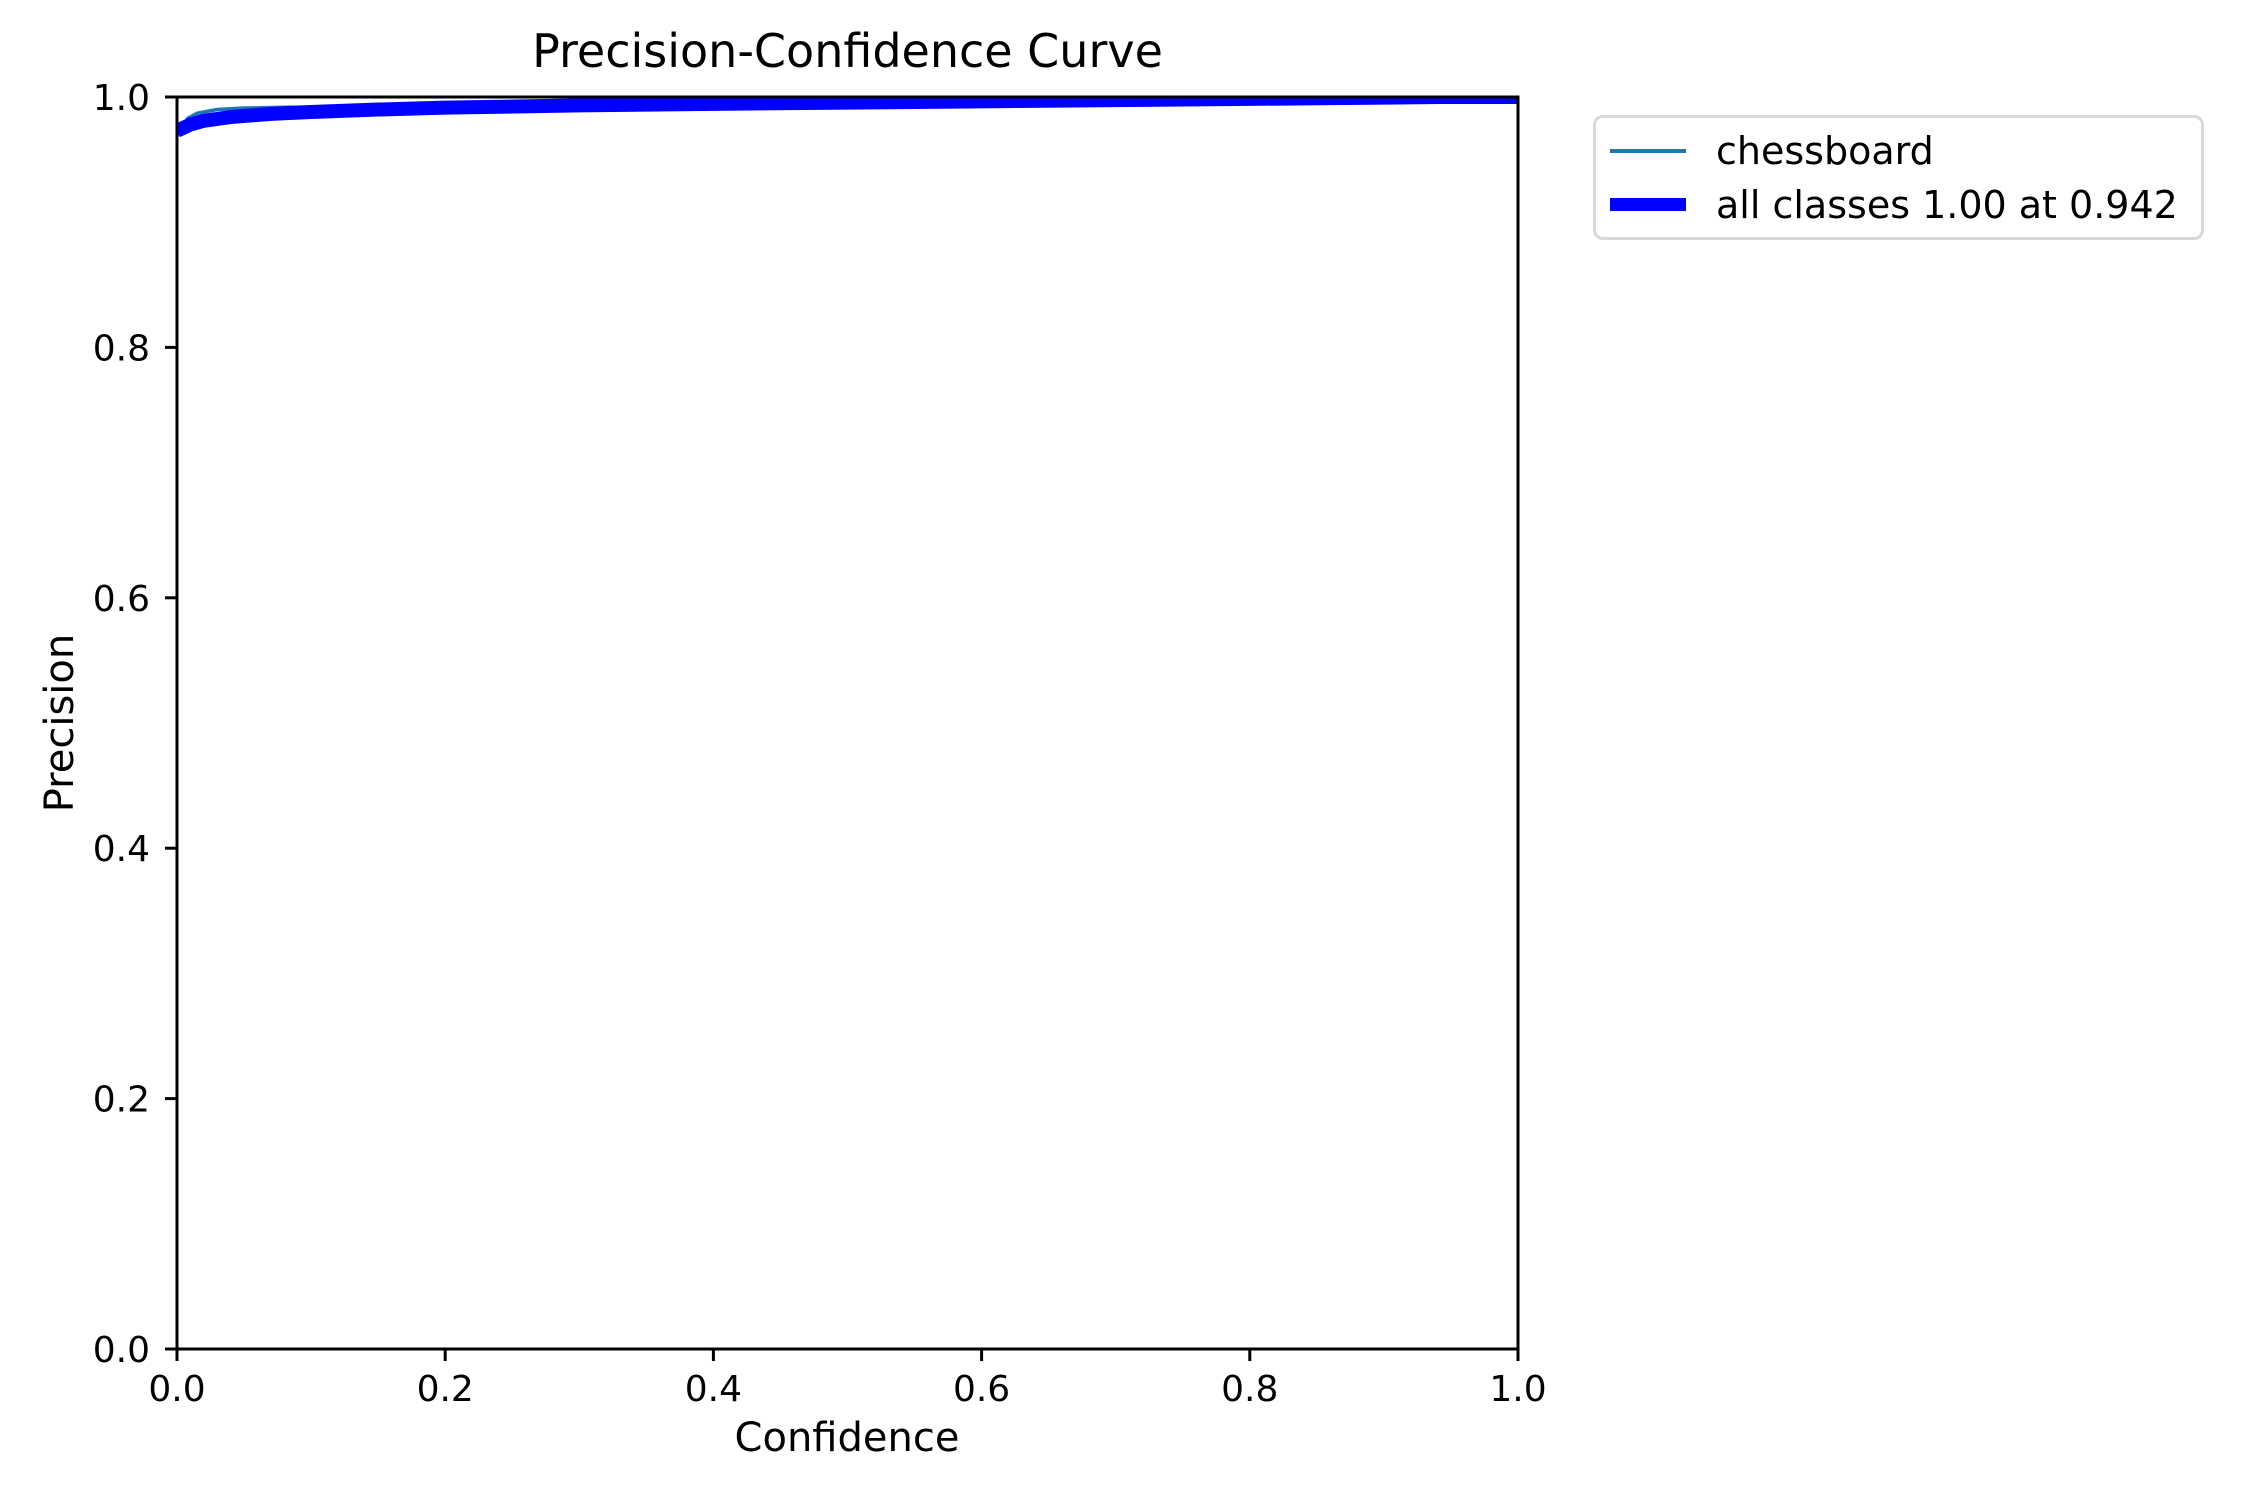 The image size is (2250, 1500). I want to click on x-tick-label: 0.2, so click(445, 1389).